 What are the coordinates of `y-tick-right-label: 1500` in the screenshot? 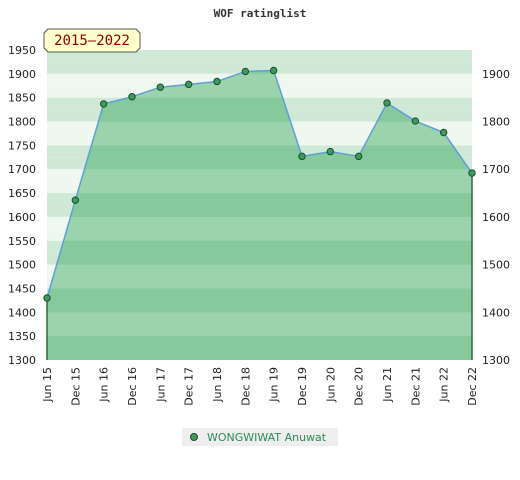 It's located at (496, 265).